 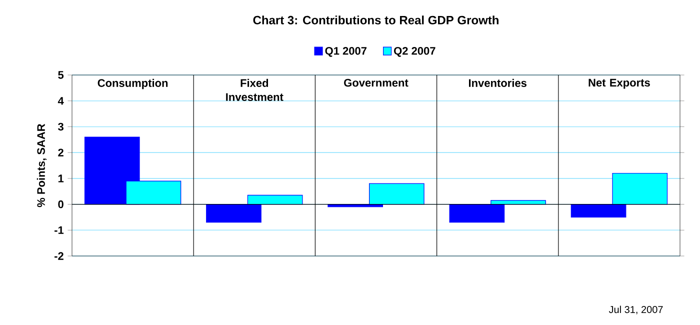 I want to click on chart-title: Chart 3: Contributions to Real GDP Growth, so click(x=375, y=20).